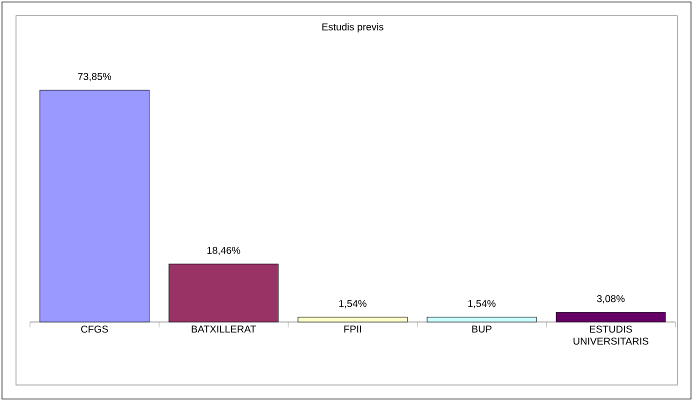 The image size is (693, 401). Describe the element at coordinates (352, 329) in the screenshot. I see `x-tick-label: FPII` at that location.